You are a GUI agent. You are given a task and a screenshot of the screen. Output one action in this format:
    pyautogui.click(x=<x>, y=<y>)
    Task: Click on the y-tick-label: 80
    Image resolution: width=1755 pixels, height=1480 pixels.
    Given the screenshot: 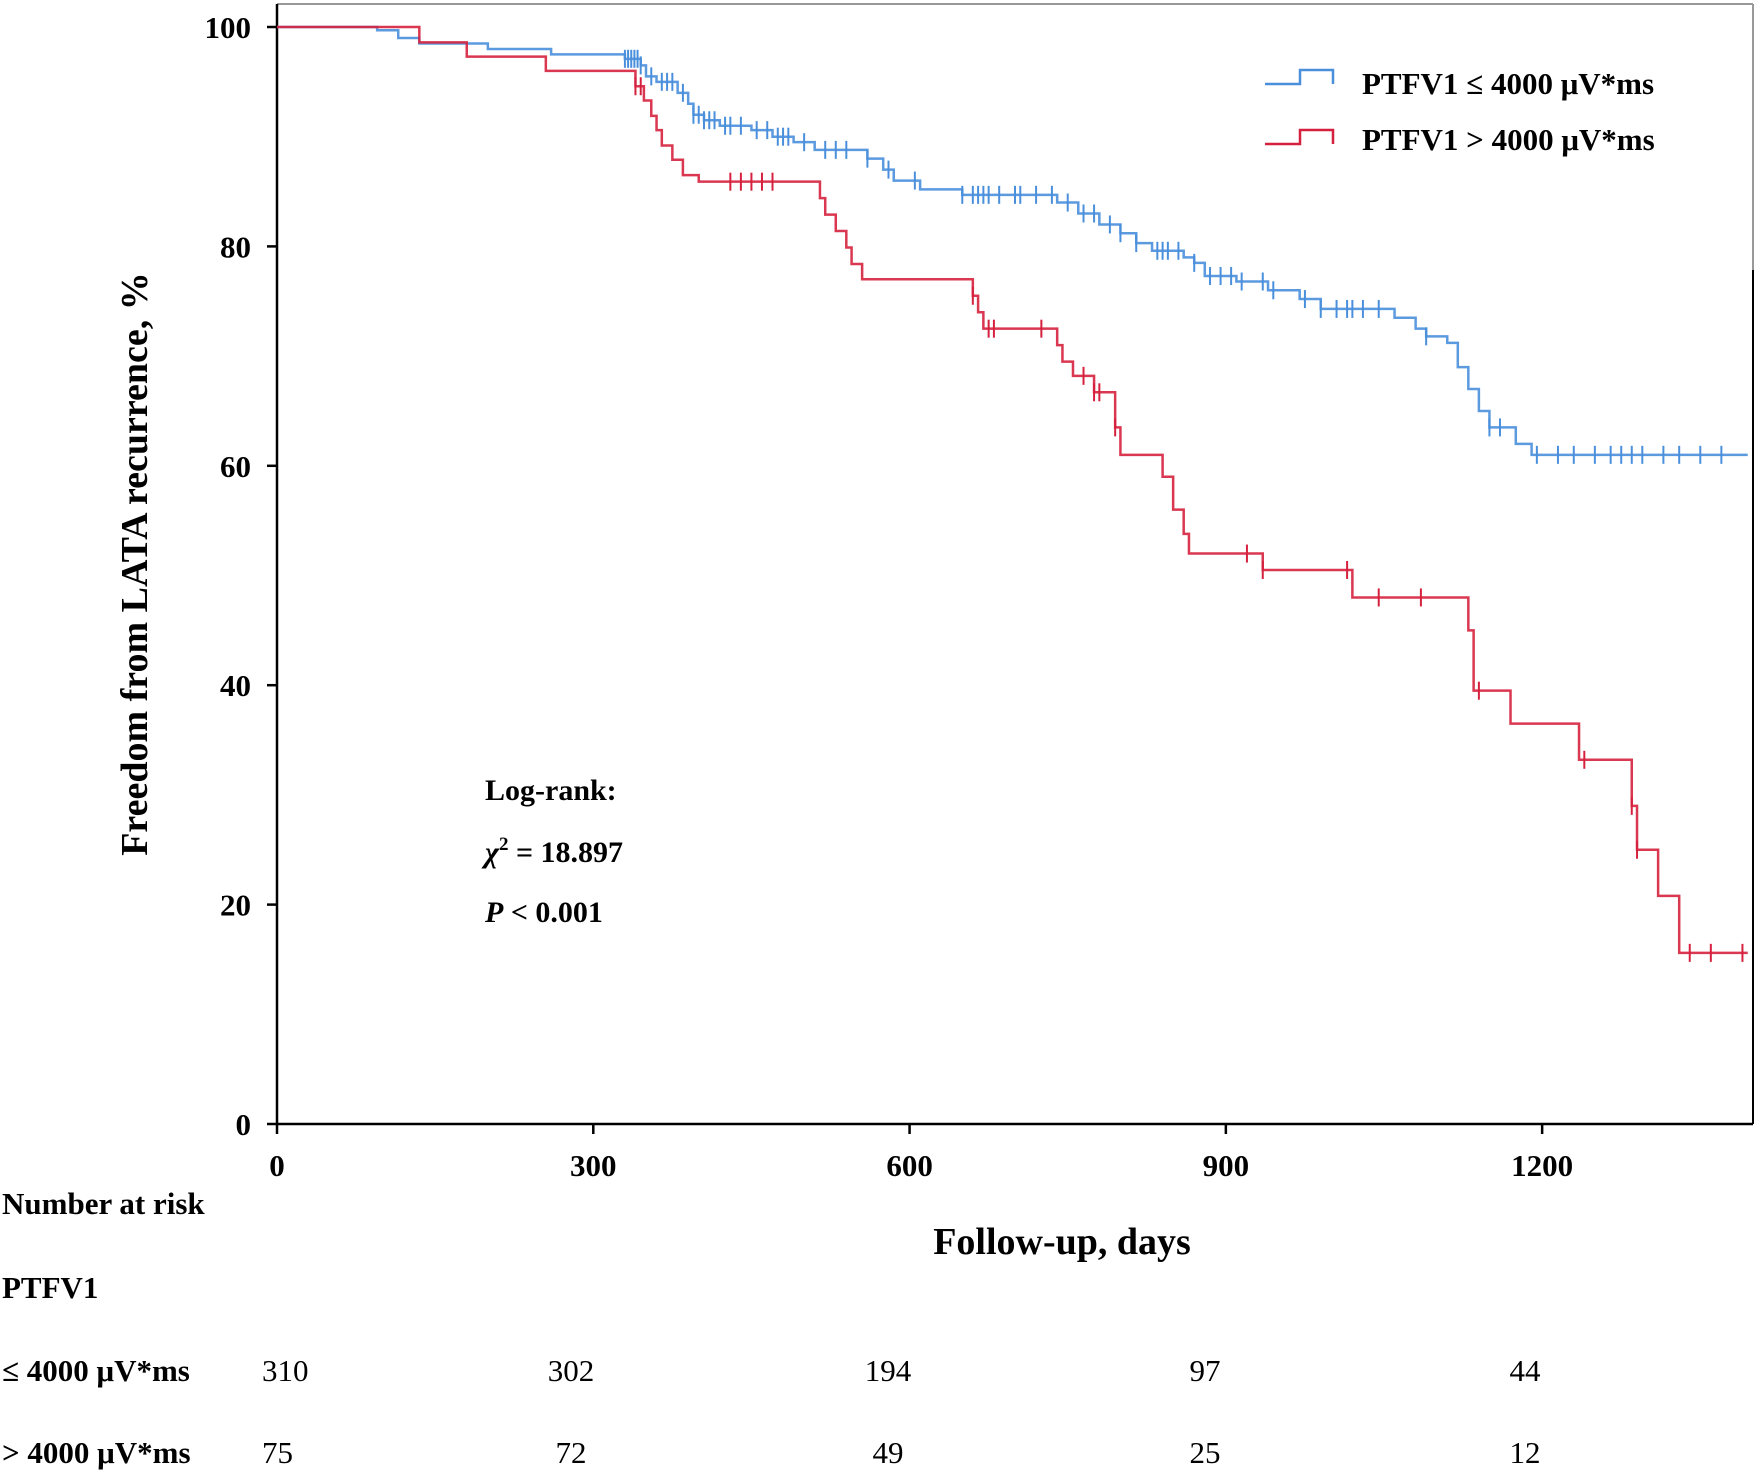 What is the action you would take?
    pyautogui.click(x=235, y=246)
    